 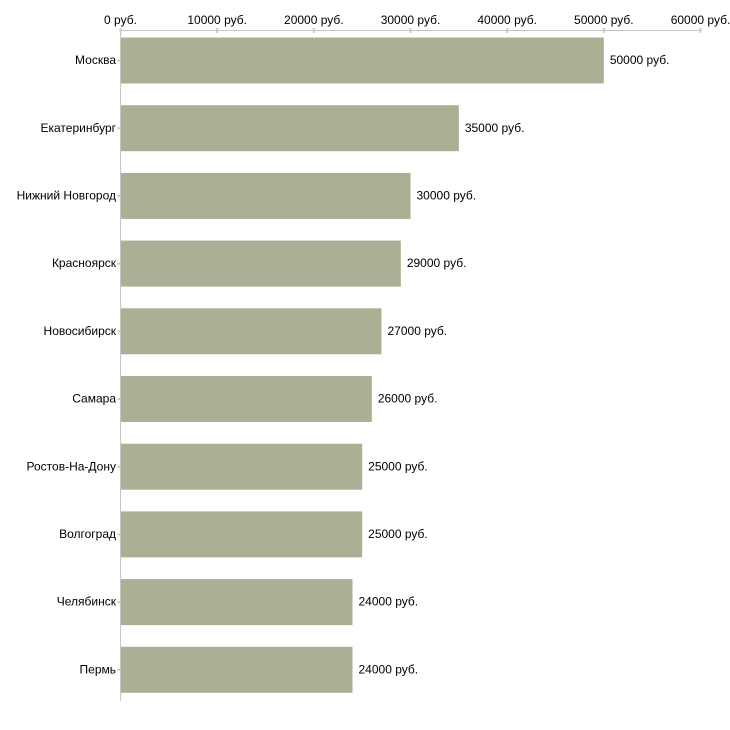 What do you see at coordinates (217, 20) in the screenshot?
I see `svg-text: 10000 руб.` at bounding box center [217, 20].